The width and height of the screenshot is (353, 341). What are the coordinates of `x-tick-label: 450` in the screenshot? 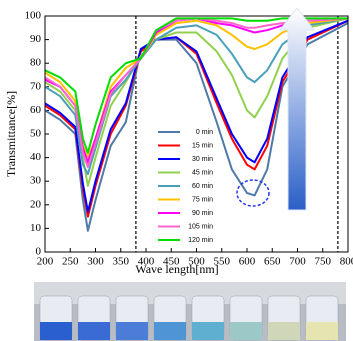 It's located at (171, 262).